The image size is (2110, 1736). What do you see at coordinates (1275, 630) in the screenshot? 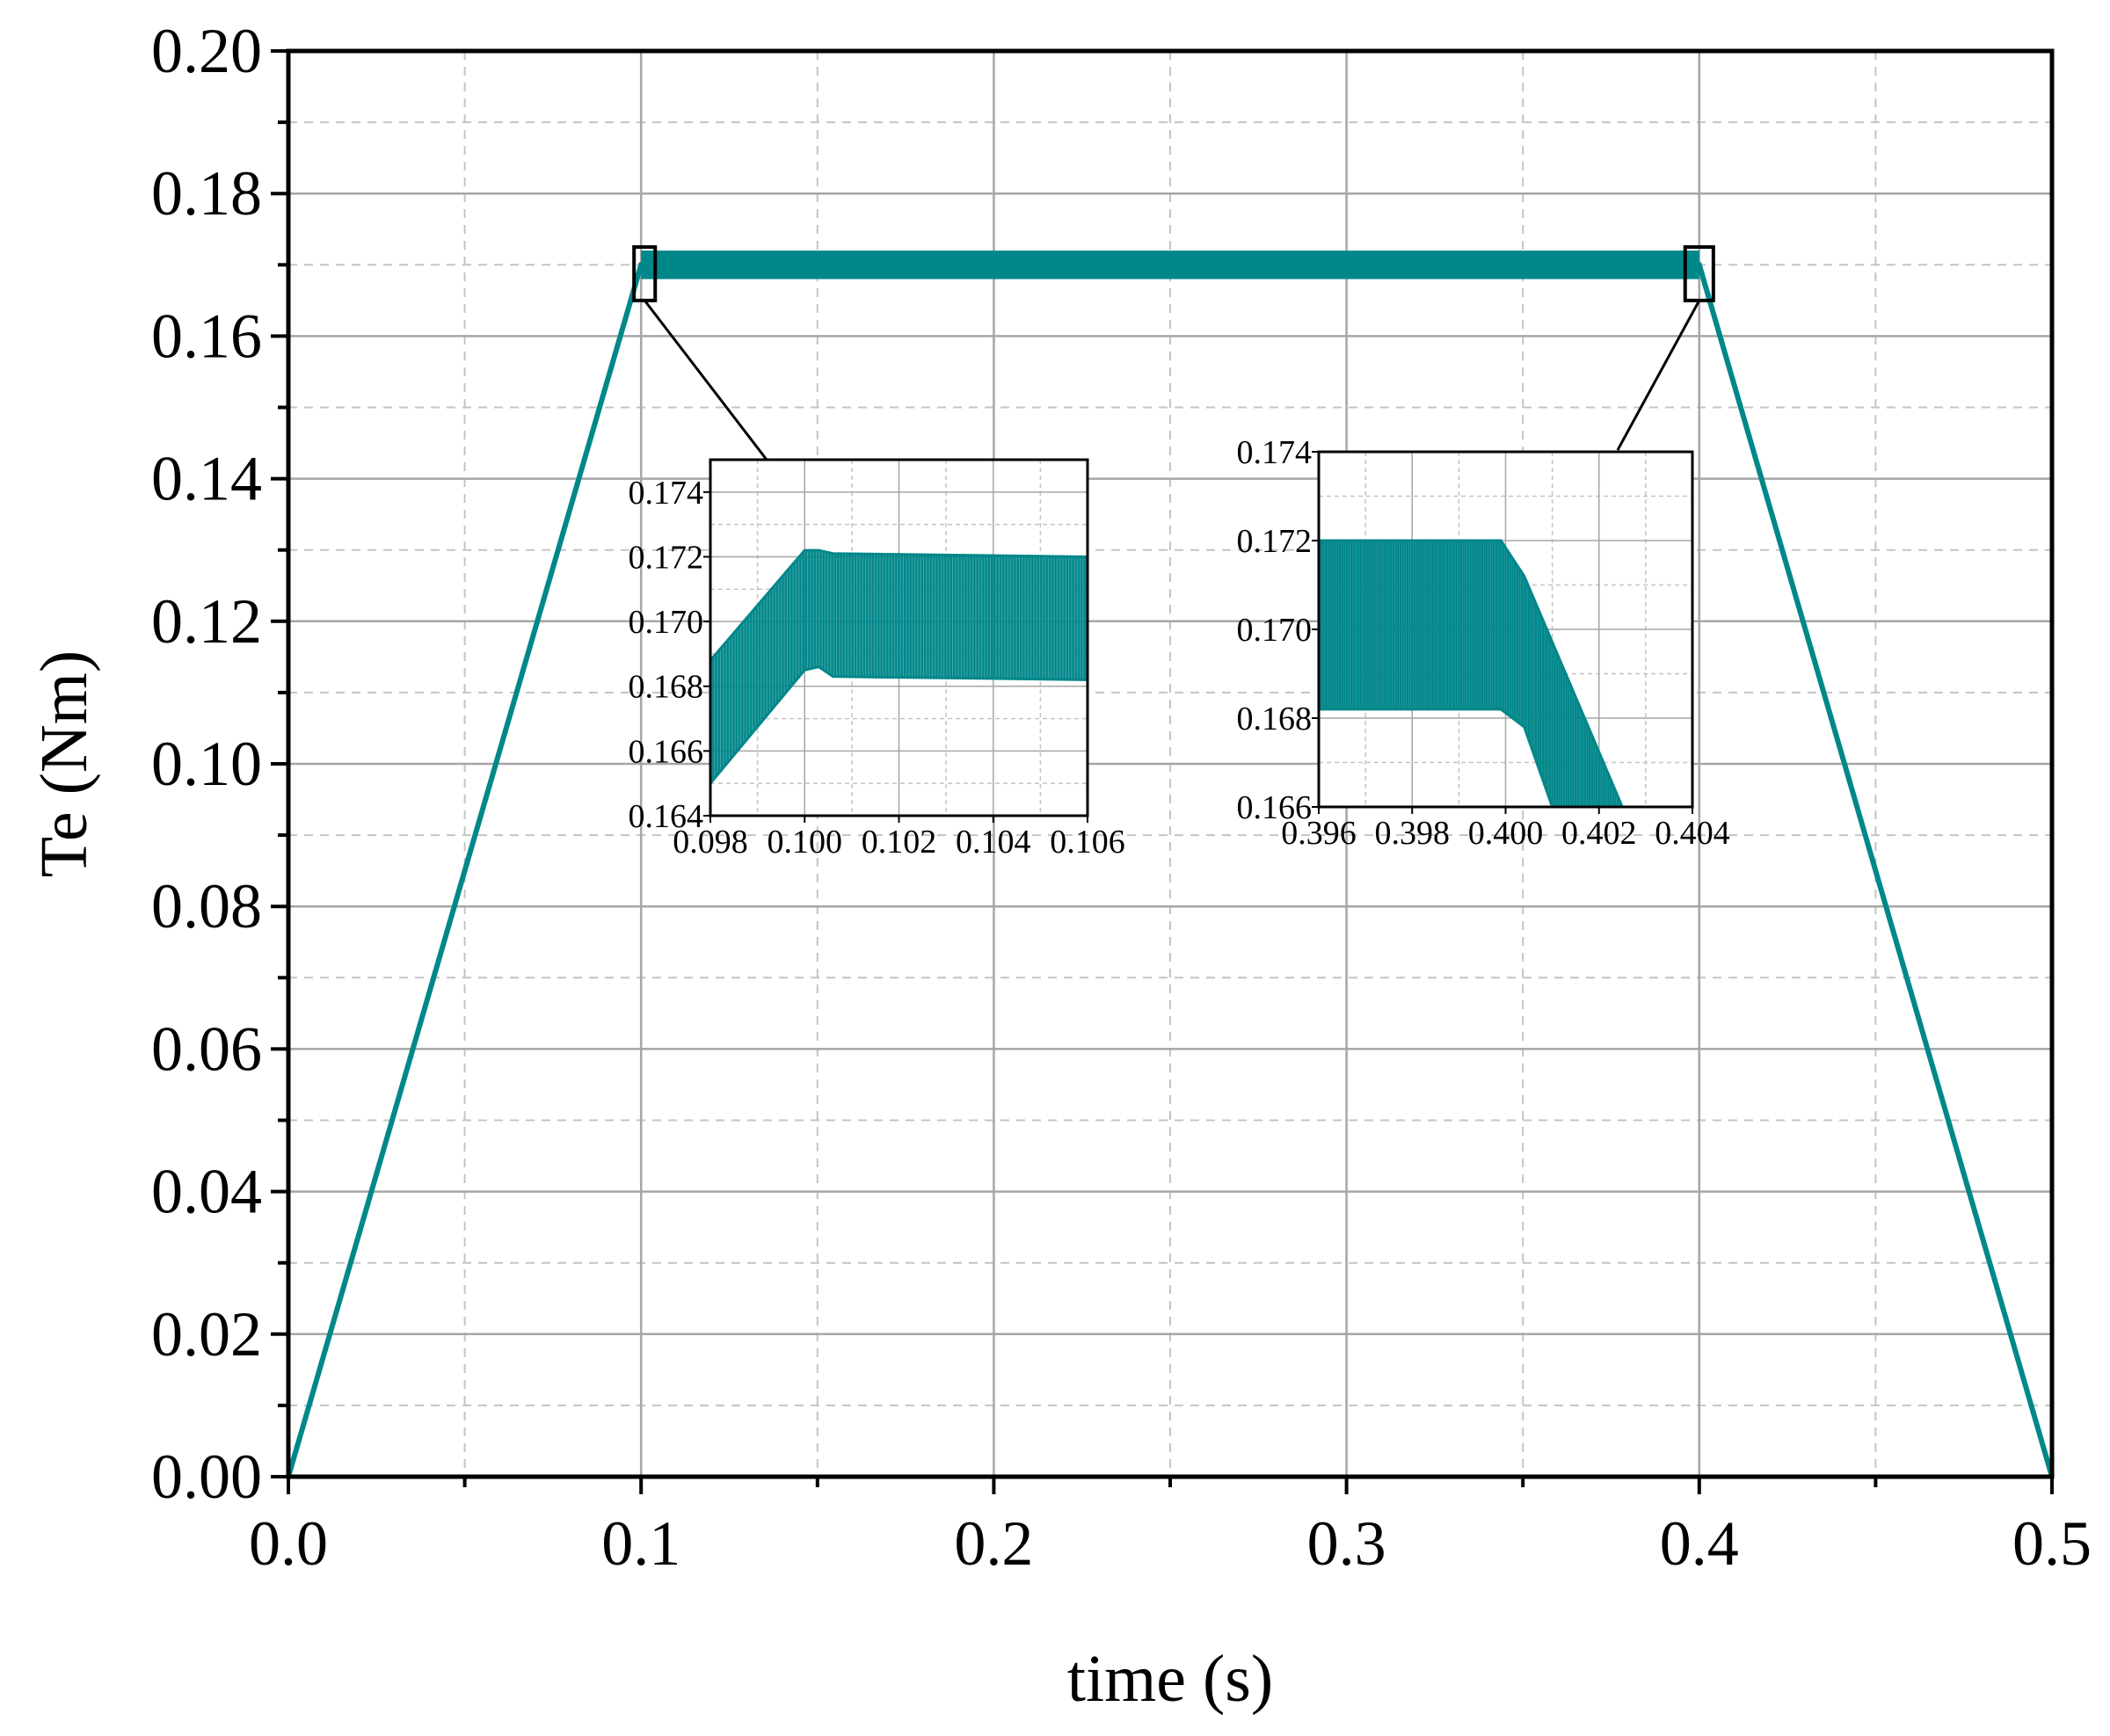
I see `inset-2-y-tick-label: 0.170` at bounding box center [1275, 630].